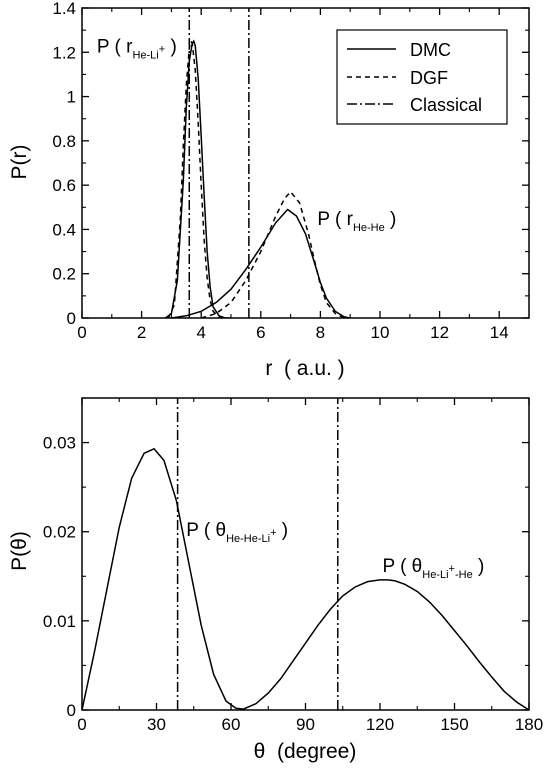 Image resolution: width=547 pixels, height=769 pixels. What do you see at coordinates (433, 568) in the screenshot?
I see `bottom-annotation-1: P ( θHe-Li+-He )` at bounding box center [433, 568].